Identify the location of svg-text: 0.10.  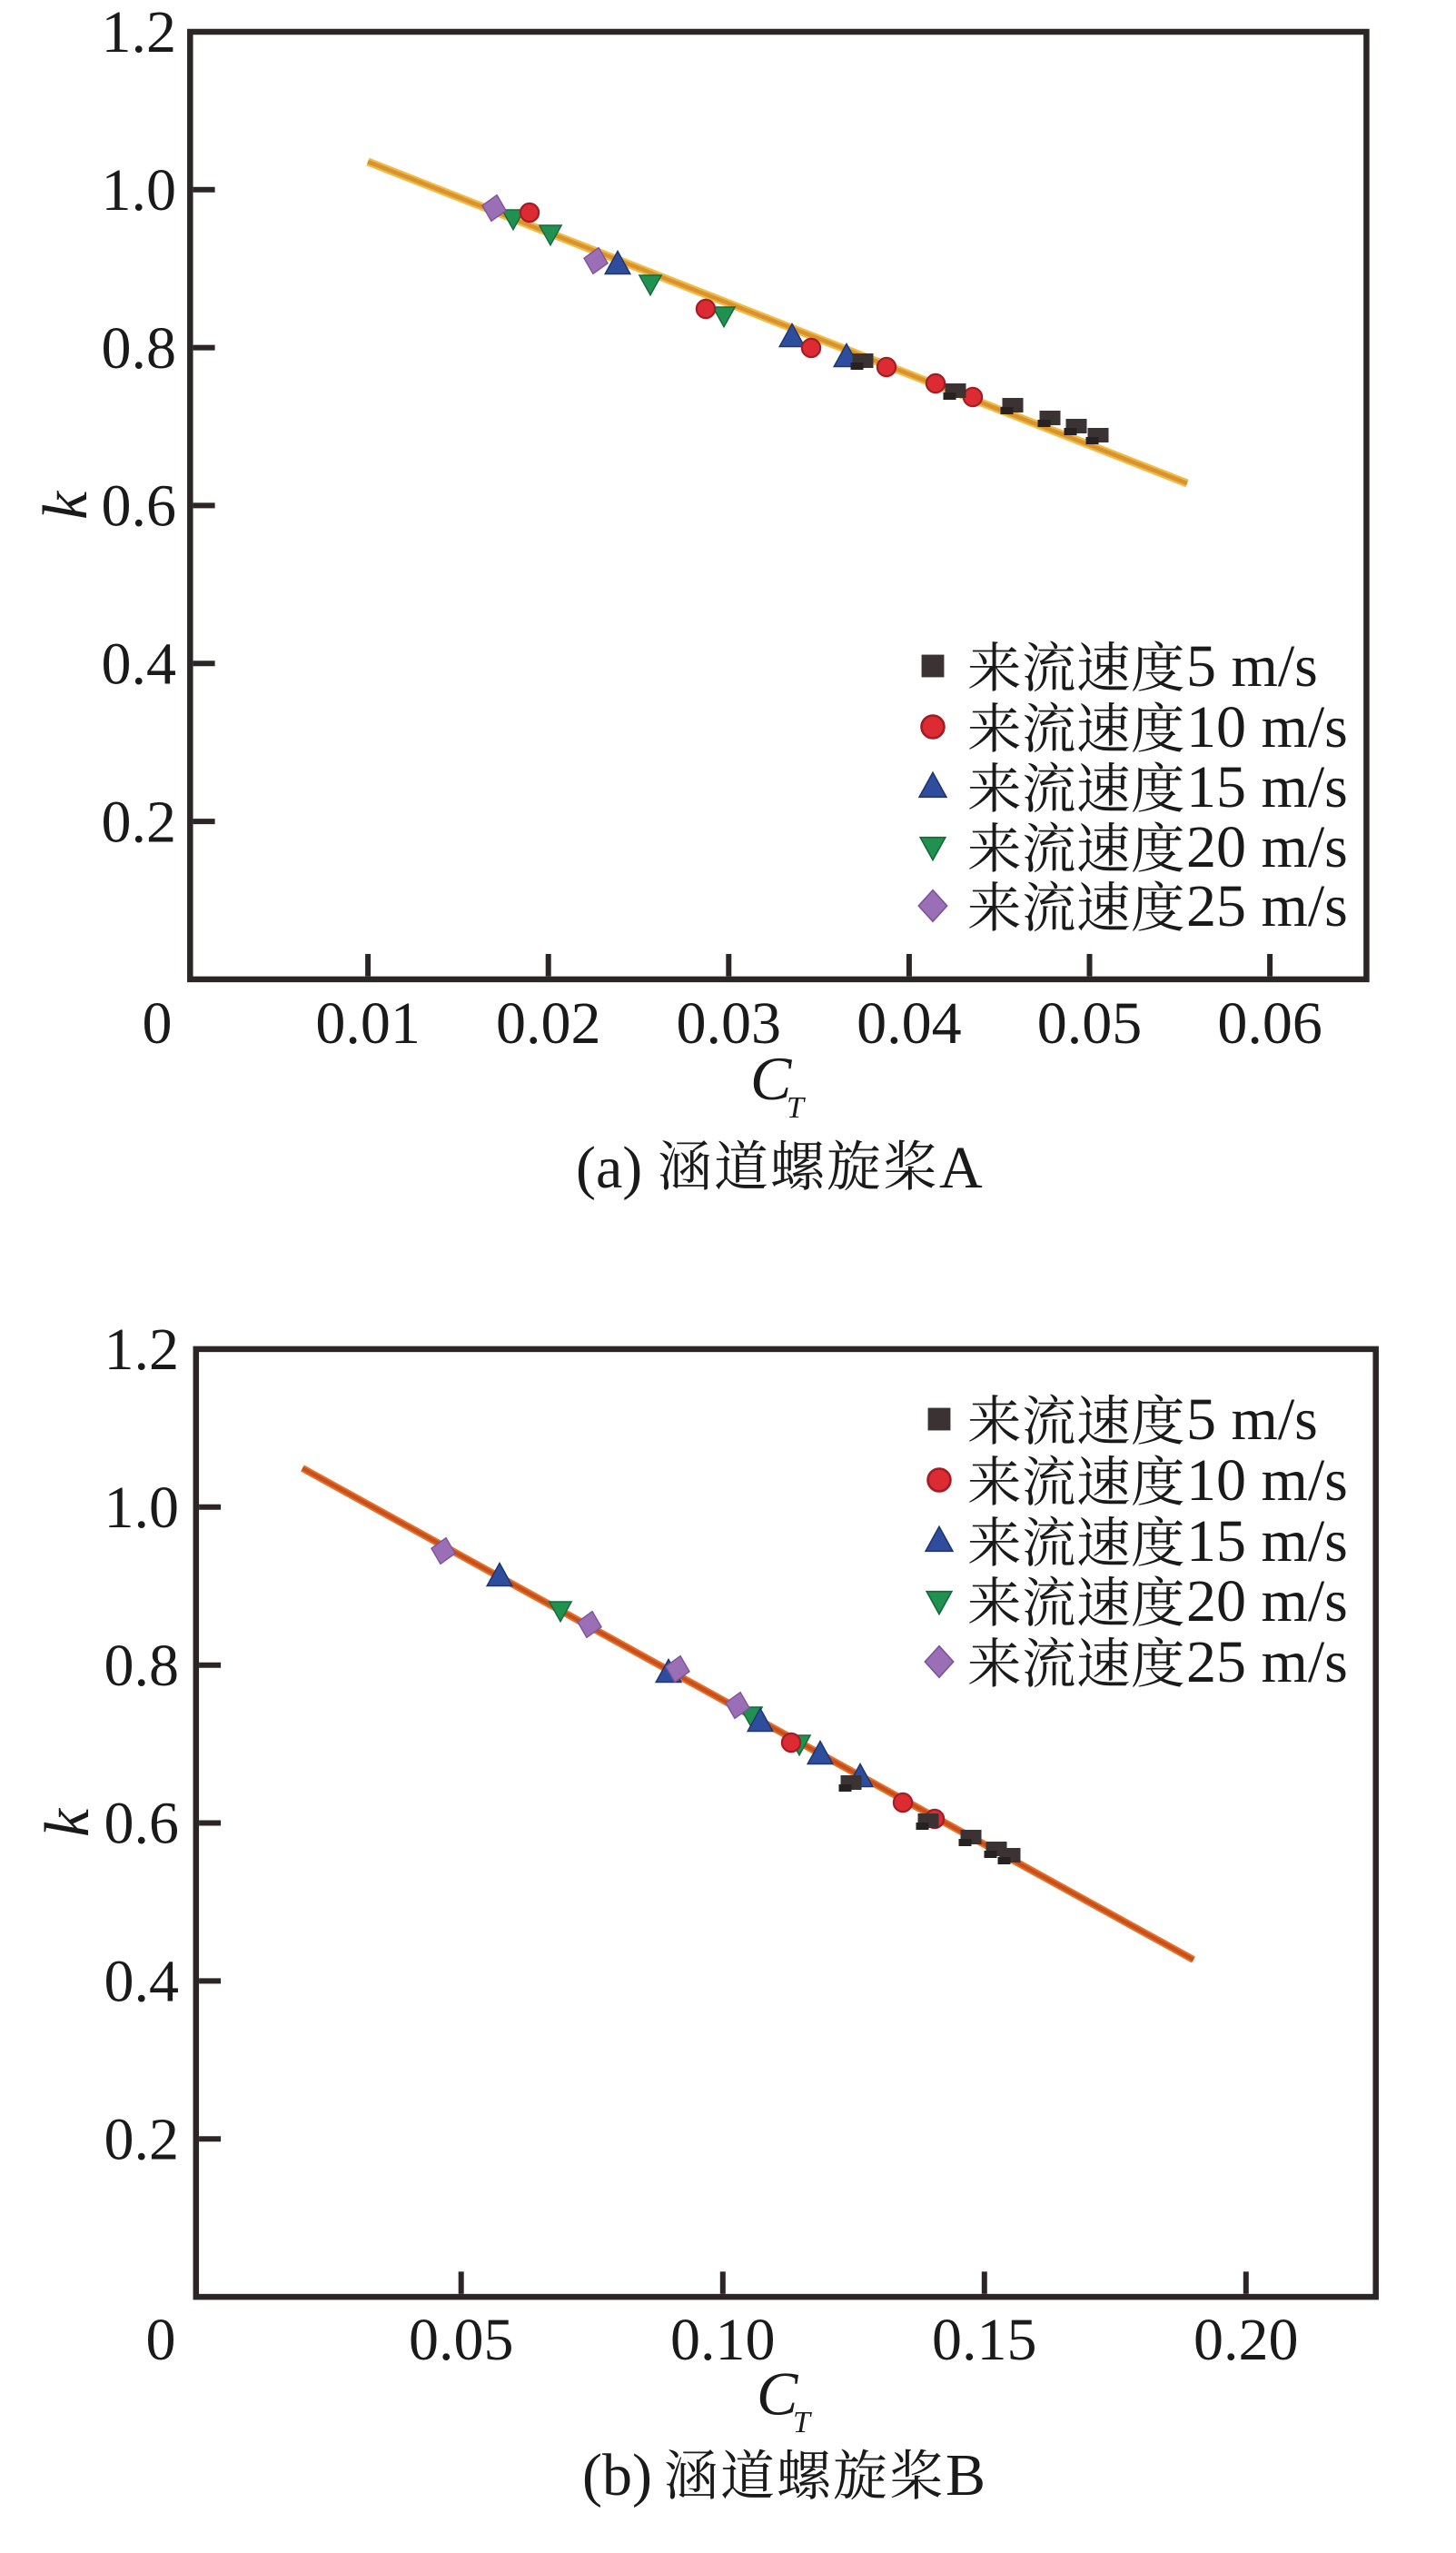
(723, 2340).